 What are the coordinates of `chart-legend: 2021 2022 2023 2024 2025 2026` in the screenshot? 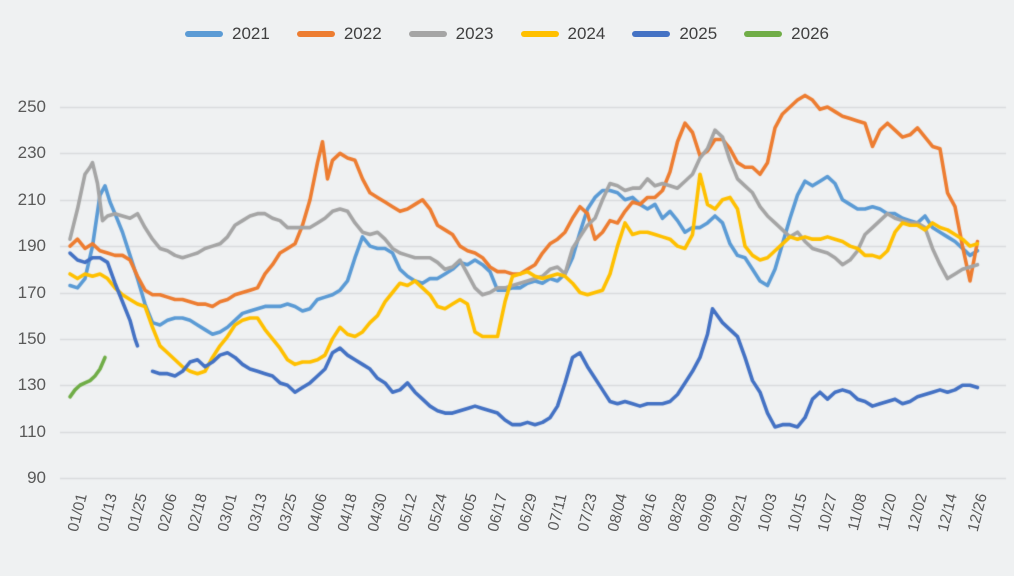 It's located at (507, 34).